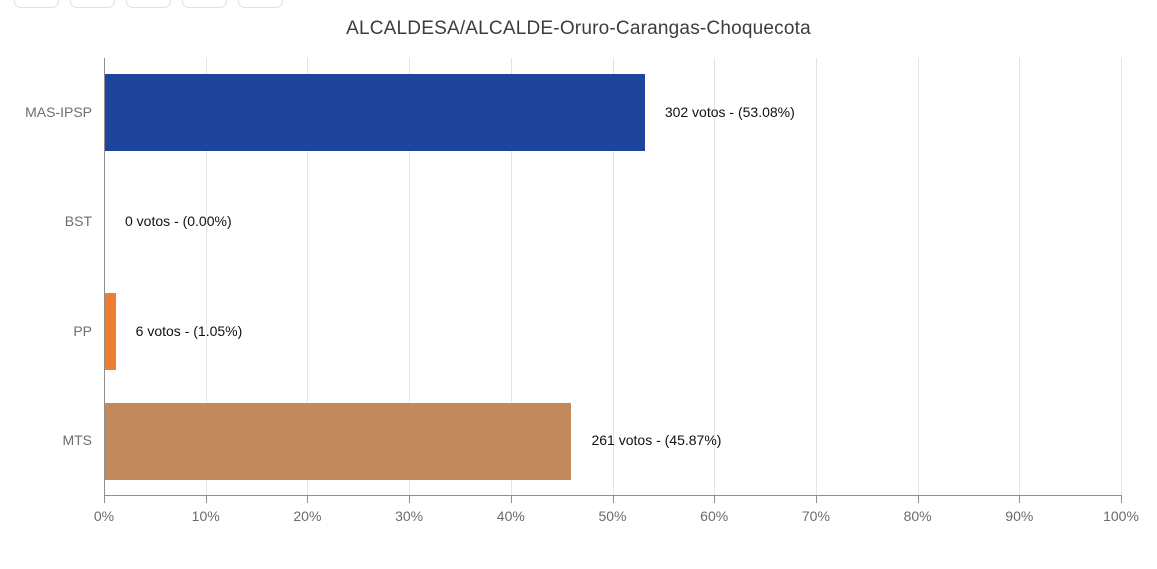 The width and height of the screenshot is (1157, 569). What do you see at coordinates (656, 440) in the screenshot?
I see `value-label-mts: 261 votos - (45.87%)` at bounding box center [656, 440].